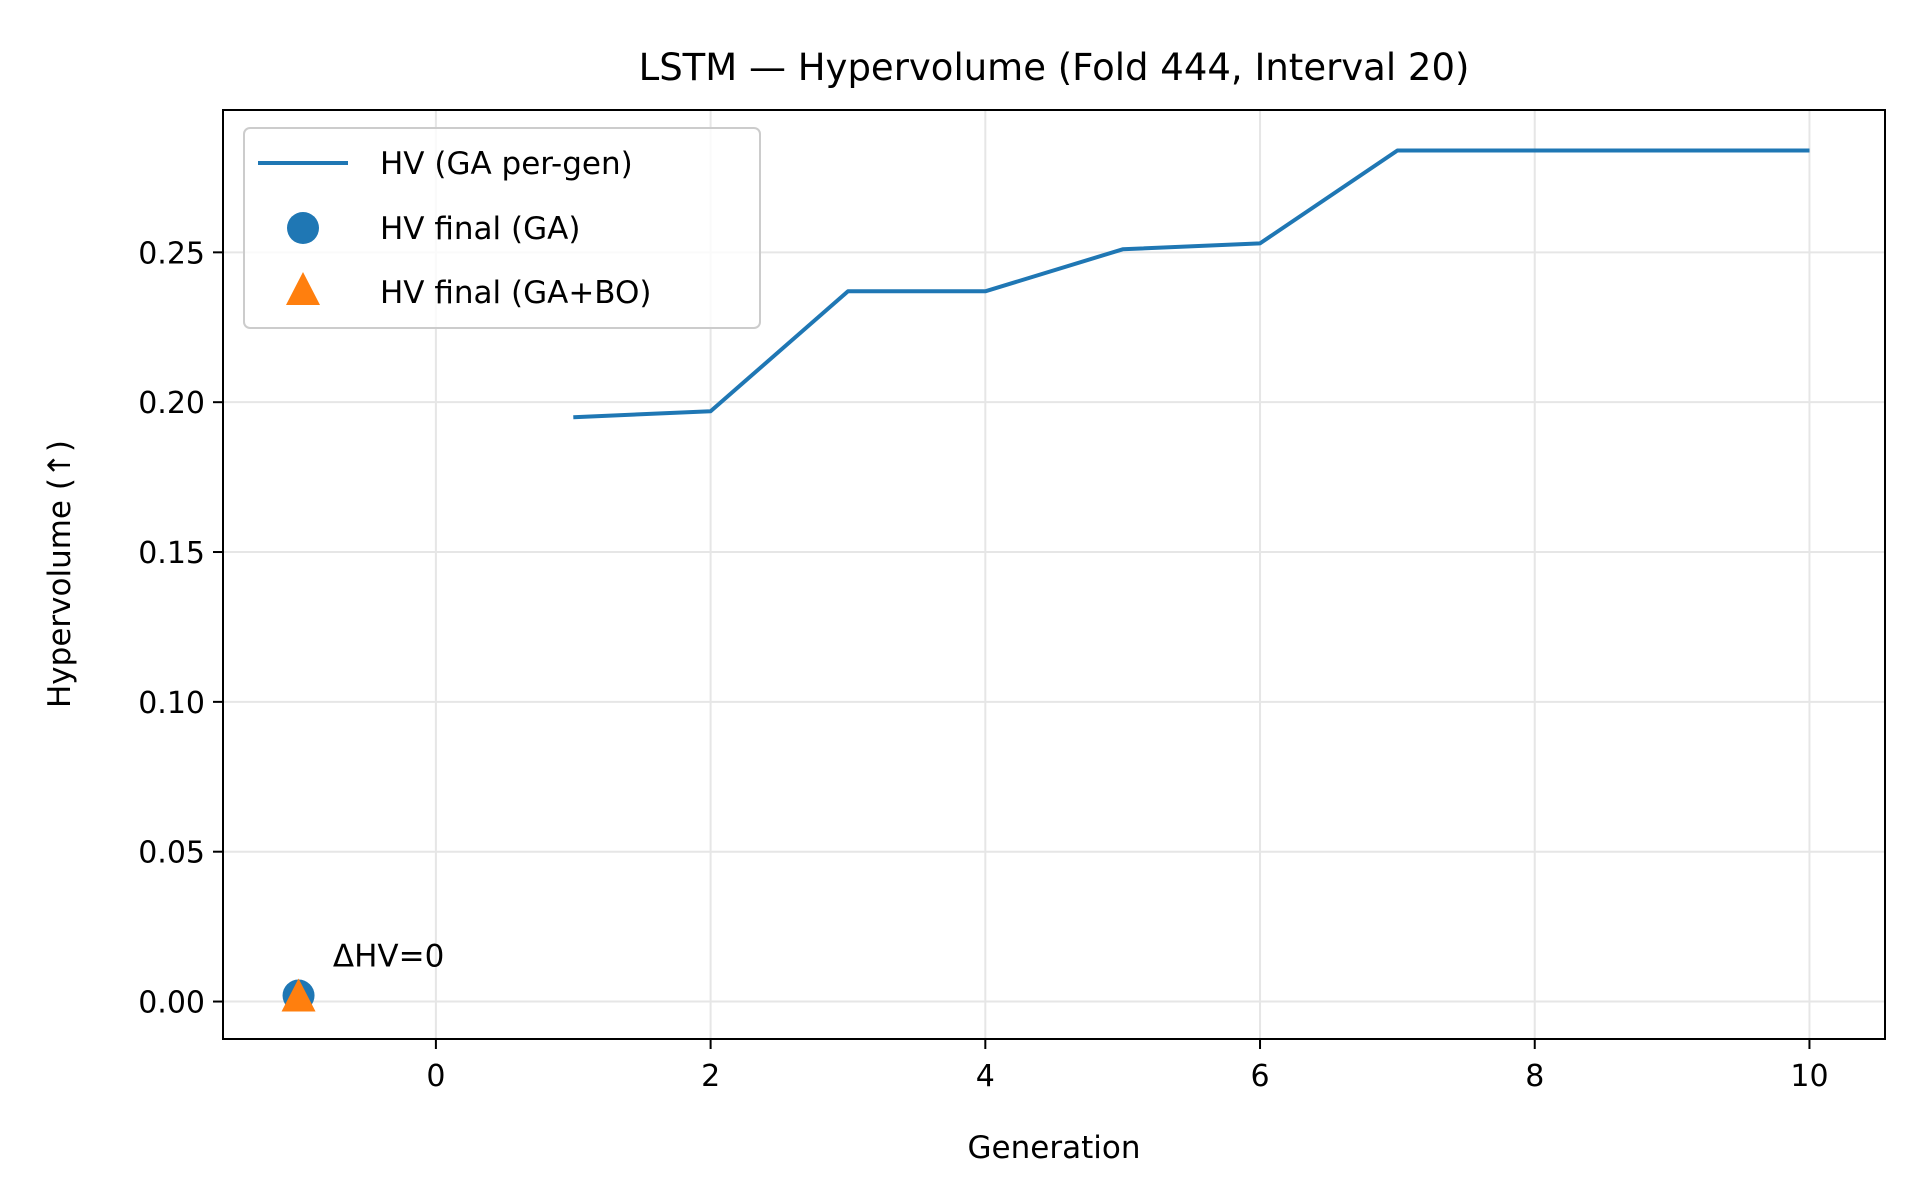 Image resolution: width=1920 pixels, height=1200 pixels. Describe the element at coordinates (303, 228) in the screenshot. I see `legend-swatch-circle` at that location.